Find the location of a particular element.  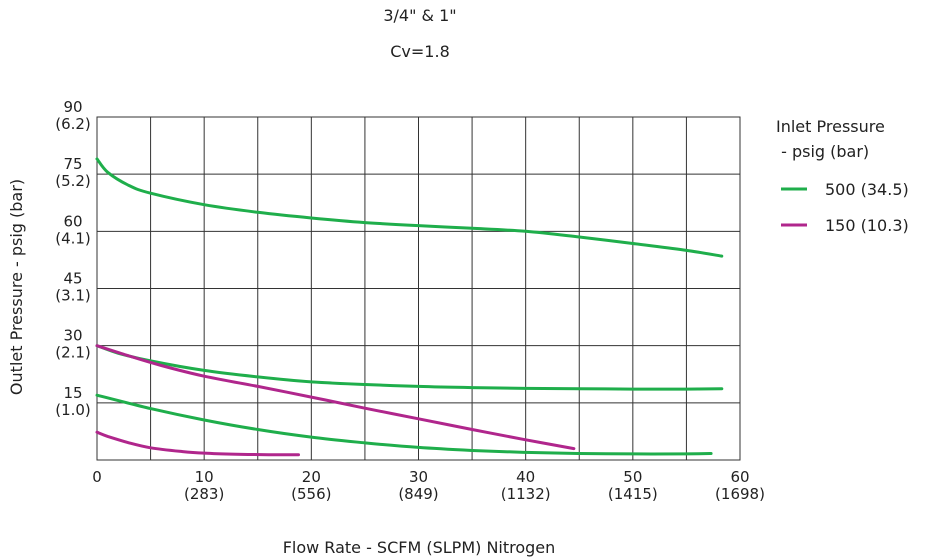

legend-label: 500 (34.5) is located at coordinates (867, 189).